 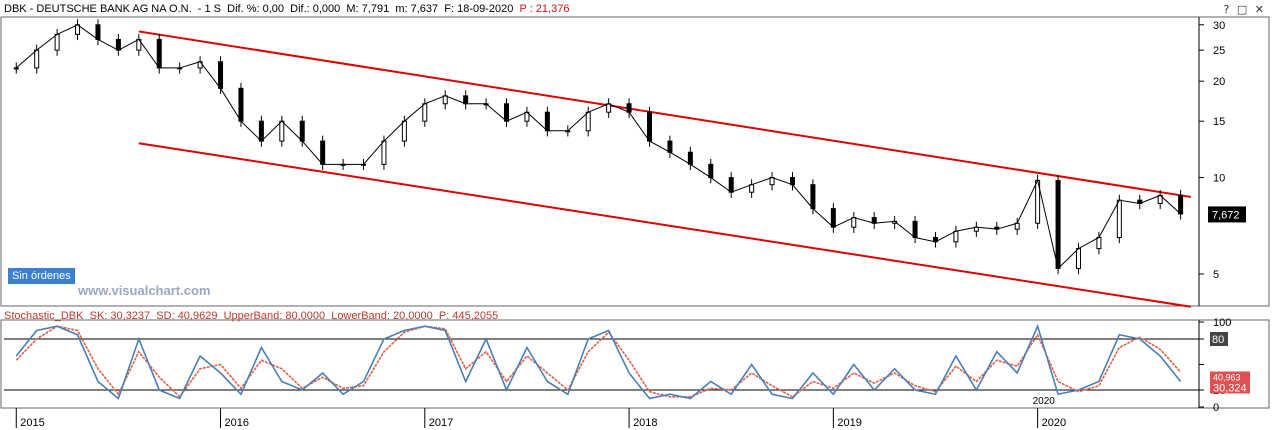 I want to click on x-tick-label: 2016, so click(x=237, y=423).